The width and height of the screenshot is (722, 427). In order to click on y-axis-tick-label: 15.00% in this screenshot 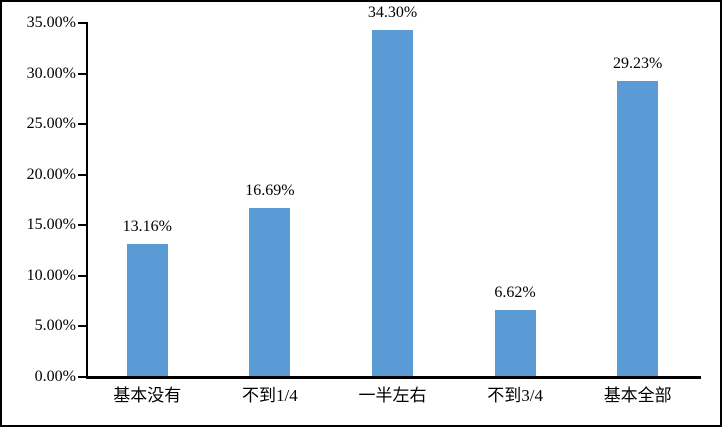, I will do `click(51, 225)`.